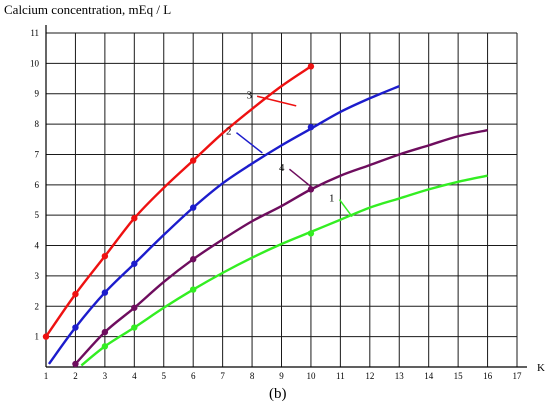 The height and width of the screenshot is (407, 550). What do you see at coordinates (518, 376) in the screenshot?
I see `x-tick-label: 17` at bounding box center [518, 376].